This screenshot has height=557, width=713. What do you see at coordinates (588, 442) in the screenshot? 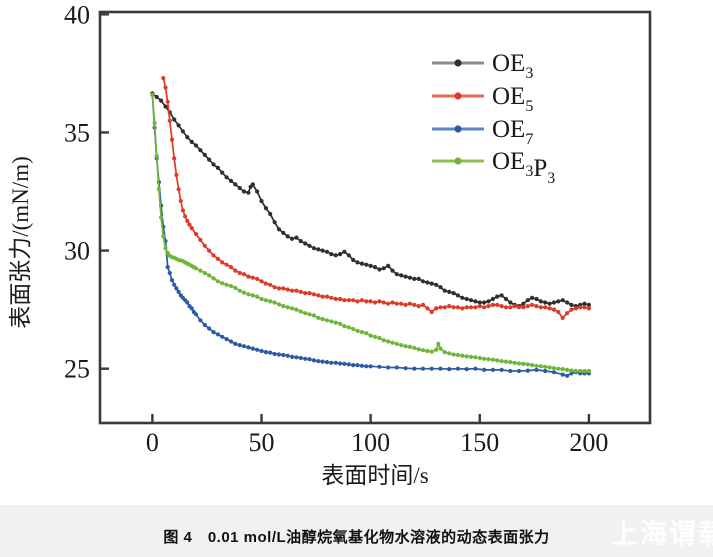
I see `x-tick-label: 200` at bounding box center [588, 442].